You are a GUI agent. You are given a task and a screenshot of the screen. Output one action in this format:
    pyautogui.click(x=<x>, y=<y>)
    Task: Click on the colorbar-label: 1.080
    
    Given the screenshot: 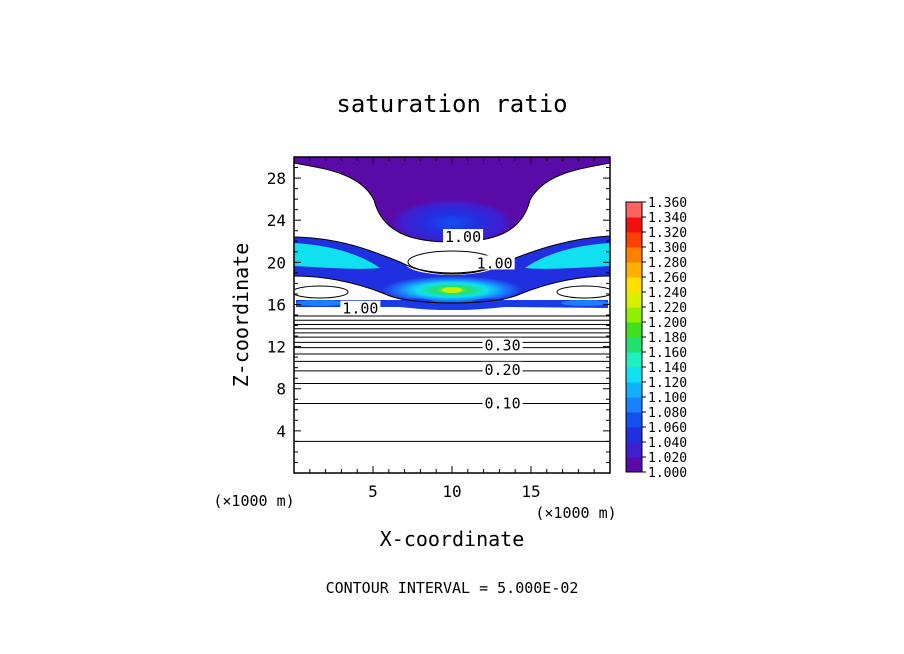 What is the action you would take?
    pyautogui.click(x=667, y=413)
    